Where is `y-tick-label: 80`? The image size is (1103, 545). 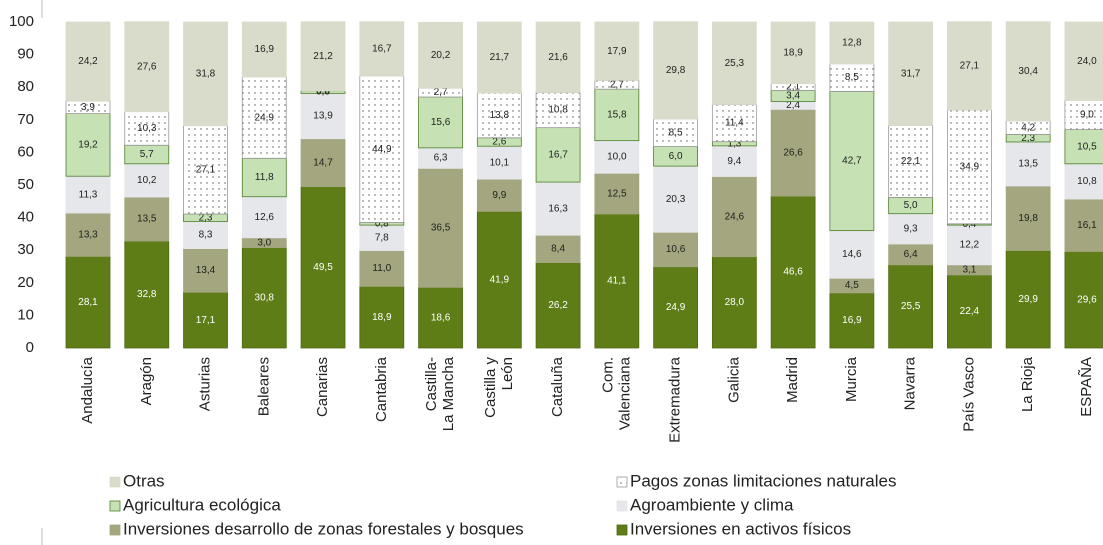
y-tick-label: 80 is located at coordinates (25, 86).